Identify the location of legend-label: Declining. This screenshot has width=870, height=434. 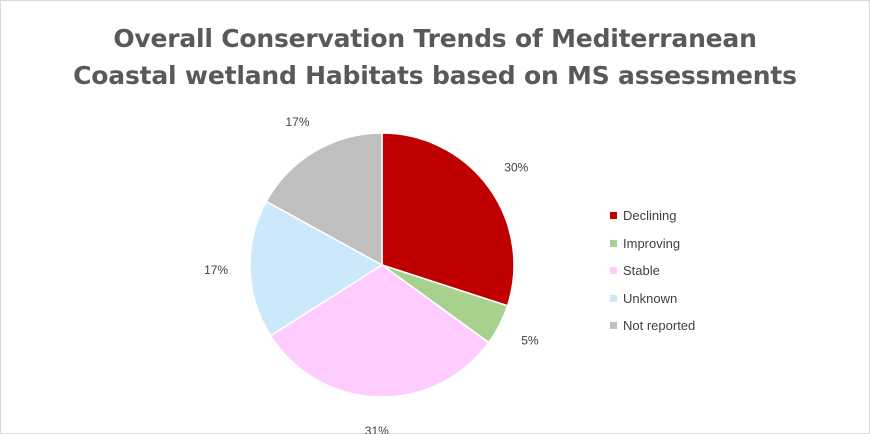
(650, 216).